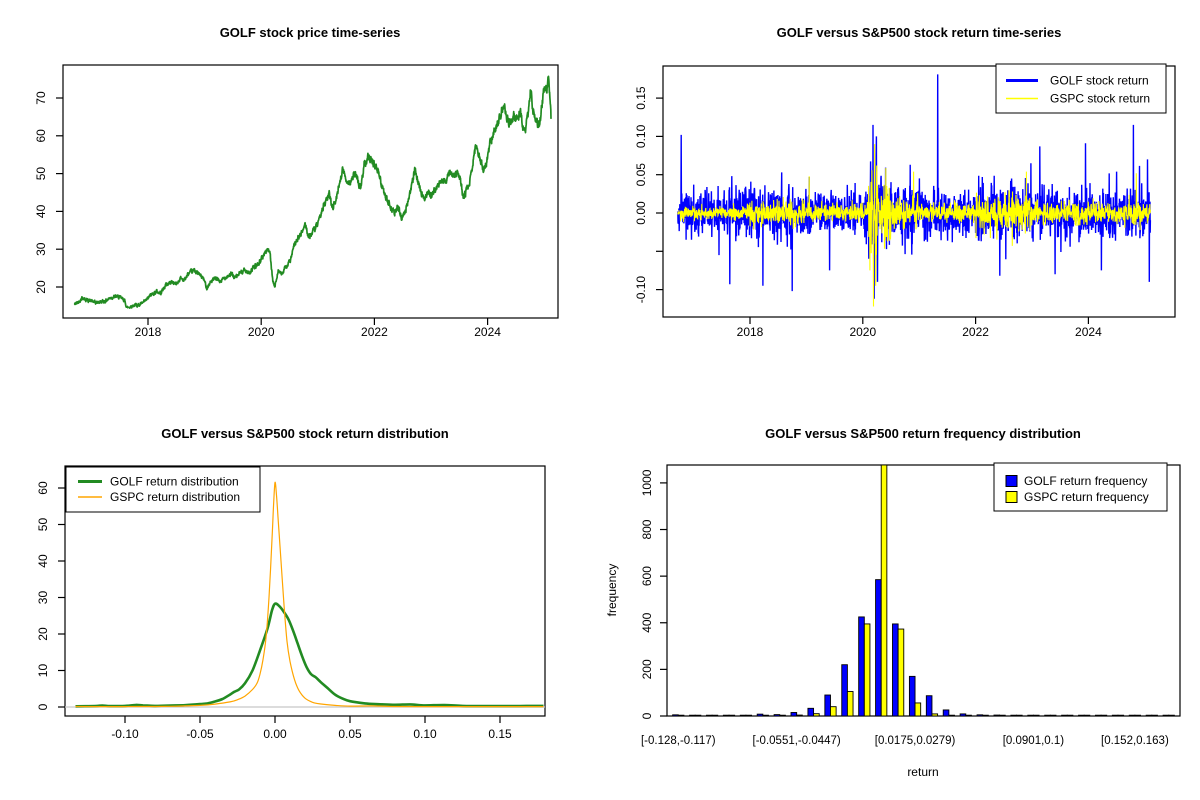 This screenshot has height=800, width=1200. Describe the element at coordinates (678, 741) in the screenshot. I see `bin-label: [-0.128,-0.117)` at that location.